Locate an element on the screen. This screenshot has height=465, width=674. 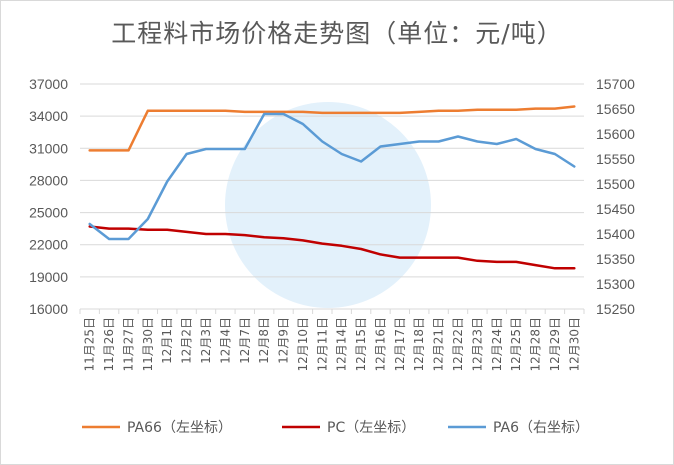
y-right-tick-label: 15250 is located at coordinates (615, 309).